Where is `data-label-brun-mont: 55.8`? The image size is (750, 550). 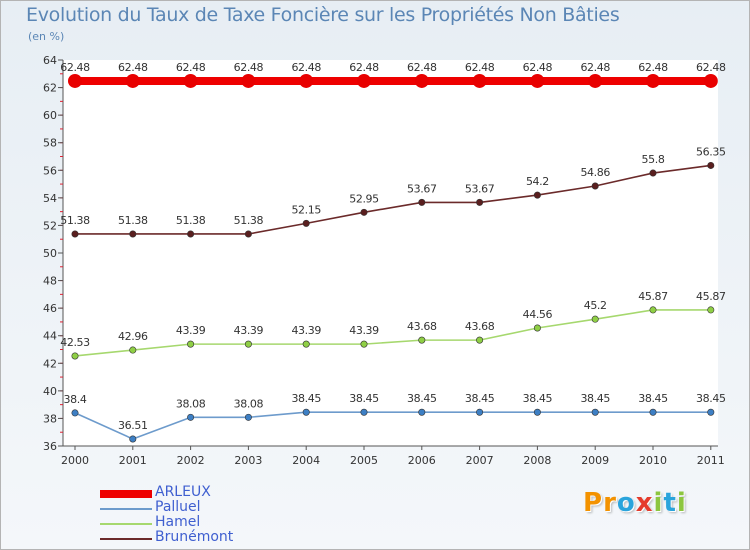 data-label-brun-mont: 55.8 is located at coordinates (653, 159).